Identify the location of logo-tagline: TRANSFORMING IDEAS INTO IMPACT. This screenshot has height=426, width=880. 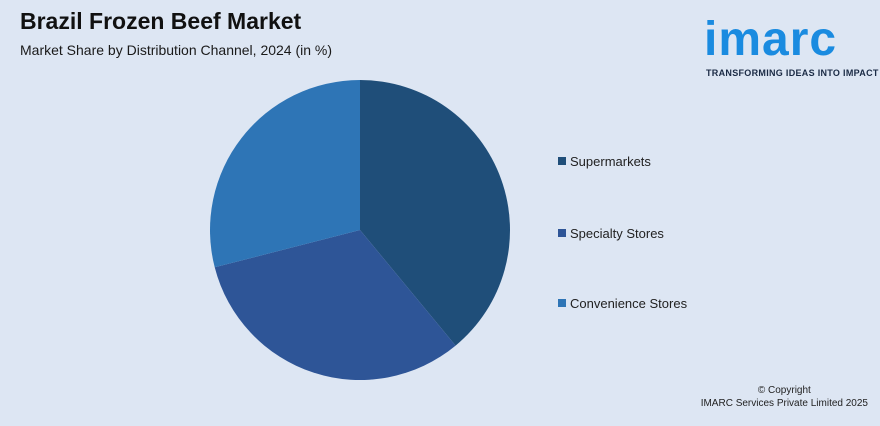
(792, 73).